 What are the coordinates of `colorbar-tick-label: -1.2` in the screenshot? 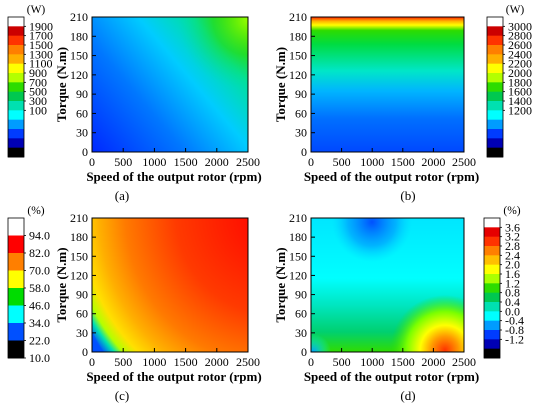 It's located at (514, 339).